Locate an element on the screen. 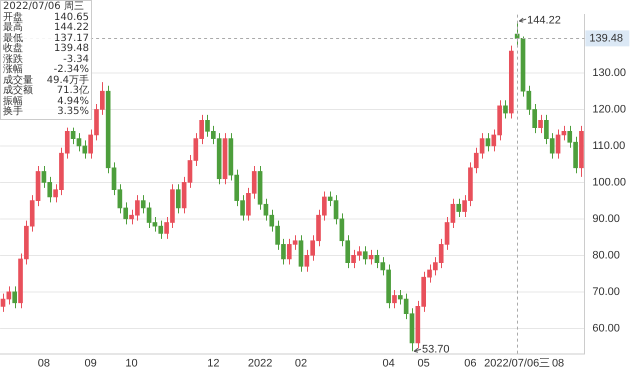 Image resolution: width=640 pixels, height=375 pixels. annotation: 最高 is located at coordinates (13, 27).